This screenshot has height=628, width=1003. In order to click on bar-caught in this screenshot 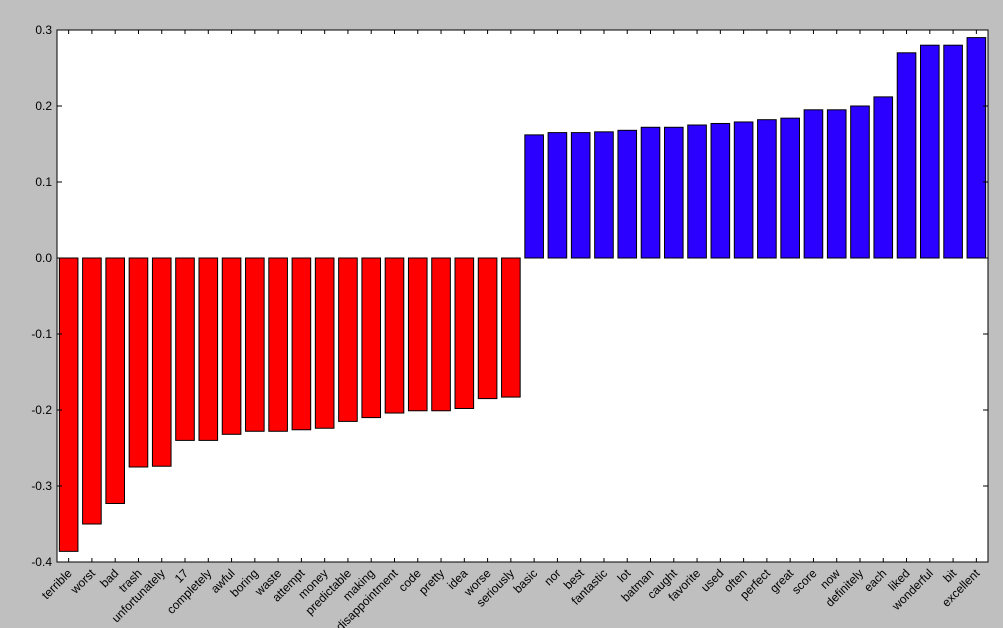, I will do `click(673, 192)`.